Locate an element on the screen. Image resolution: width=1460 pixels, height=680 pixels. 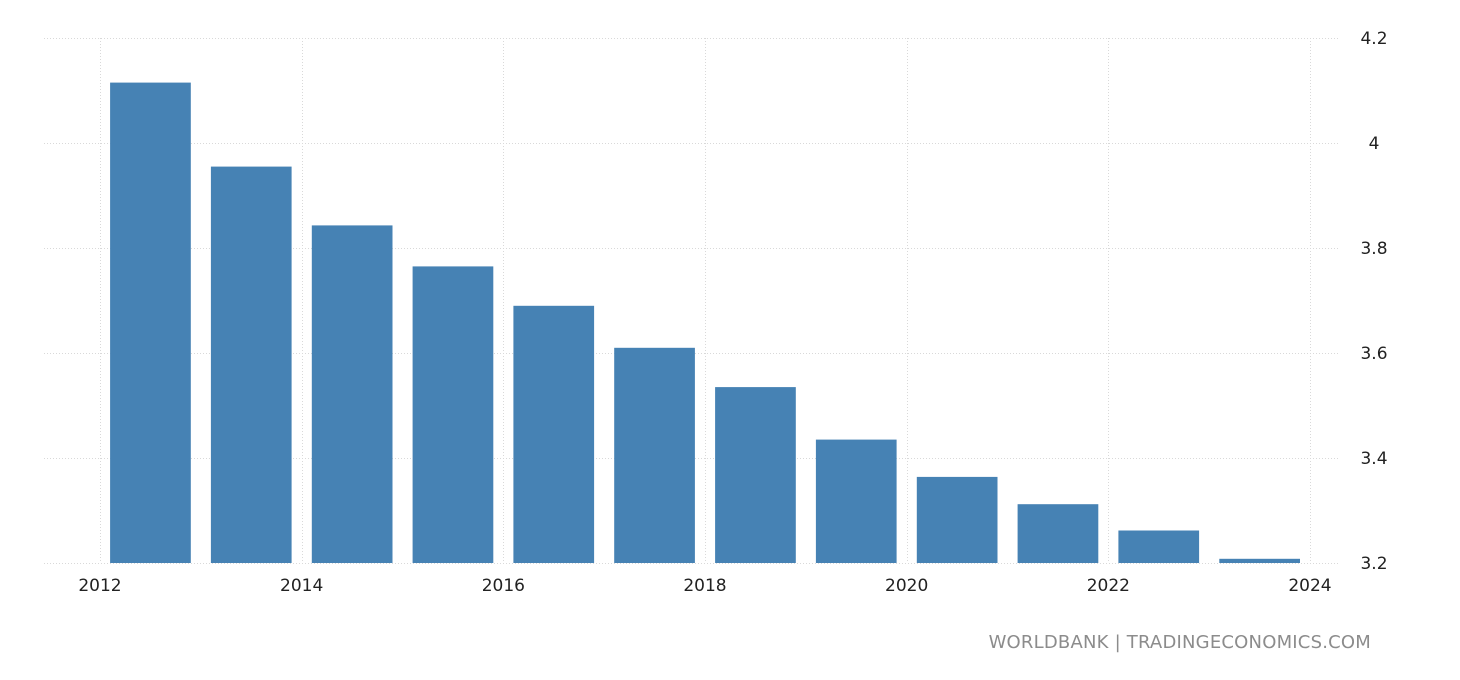
x-tick-label: 2020 is located at coordinates (906, 586).